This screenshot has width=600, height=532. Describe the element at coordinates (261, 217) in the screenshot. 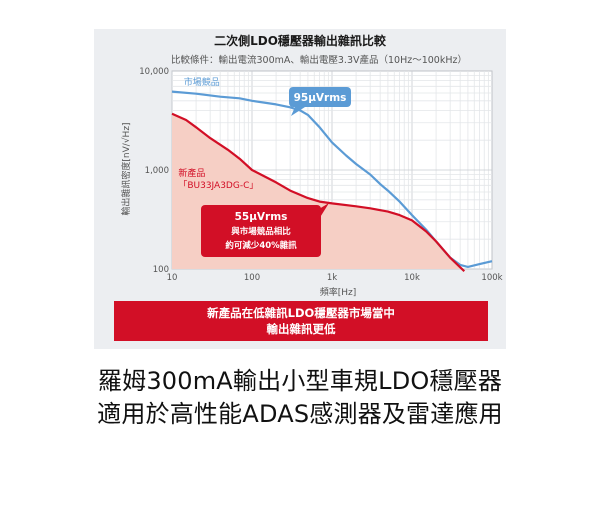

I see `new-noise-value: 55μVrms` at that location.